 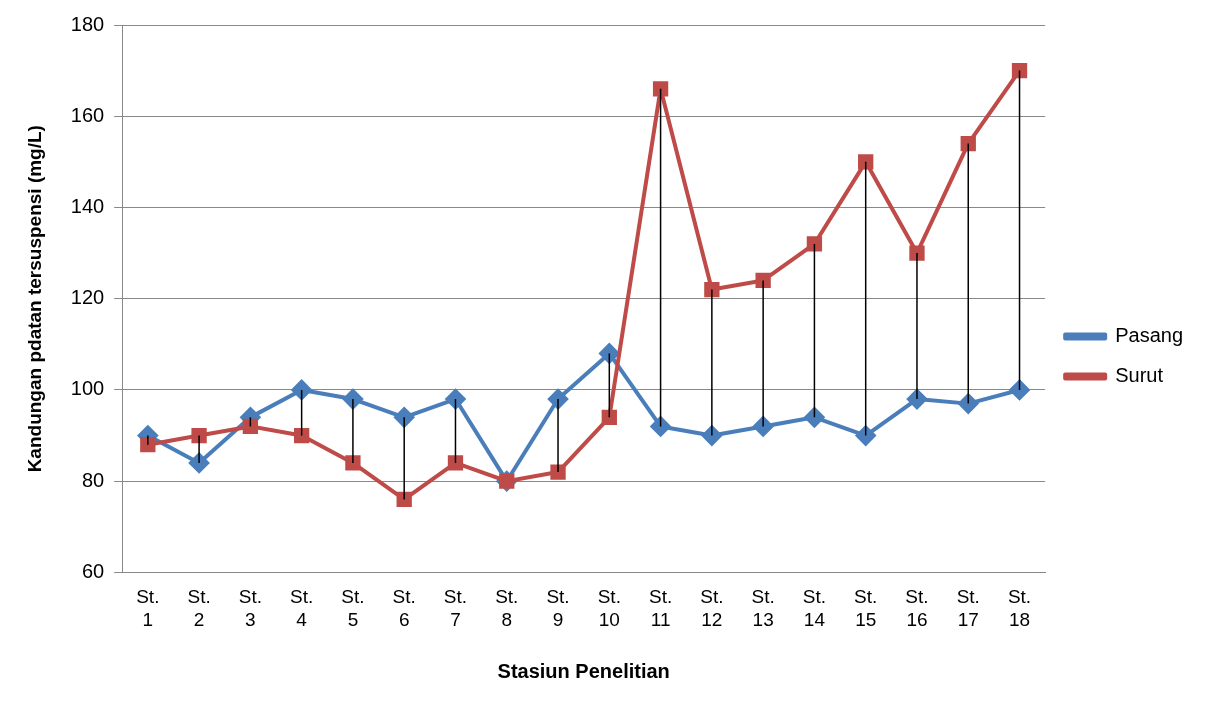 What do you see at coordinates (763, 608) in the screenshot?
I see `x-tick-label: St. 13` at bounding box center [763, 608].